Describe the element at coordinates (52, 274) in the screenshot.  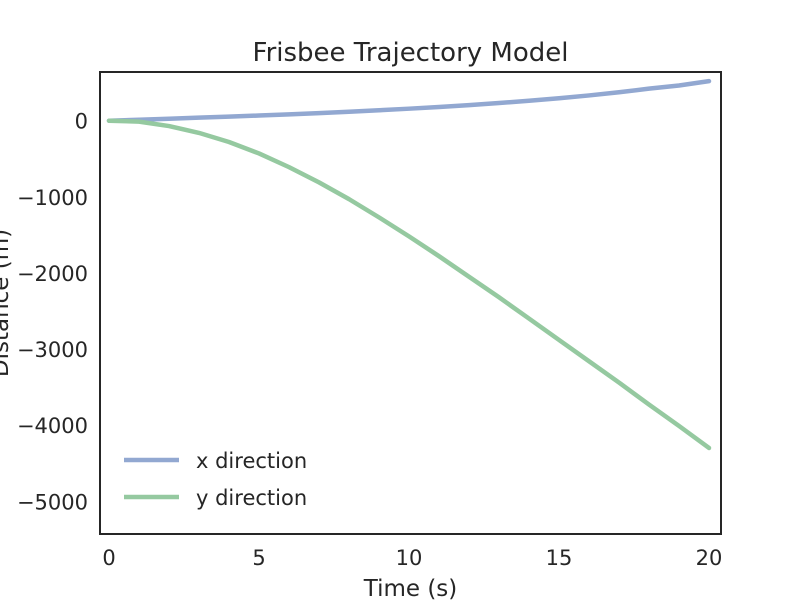
I see `y-tick-label: −2000` at that location.